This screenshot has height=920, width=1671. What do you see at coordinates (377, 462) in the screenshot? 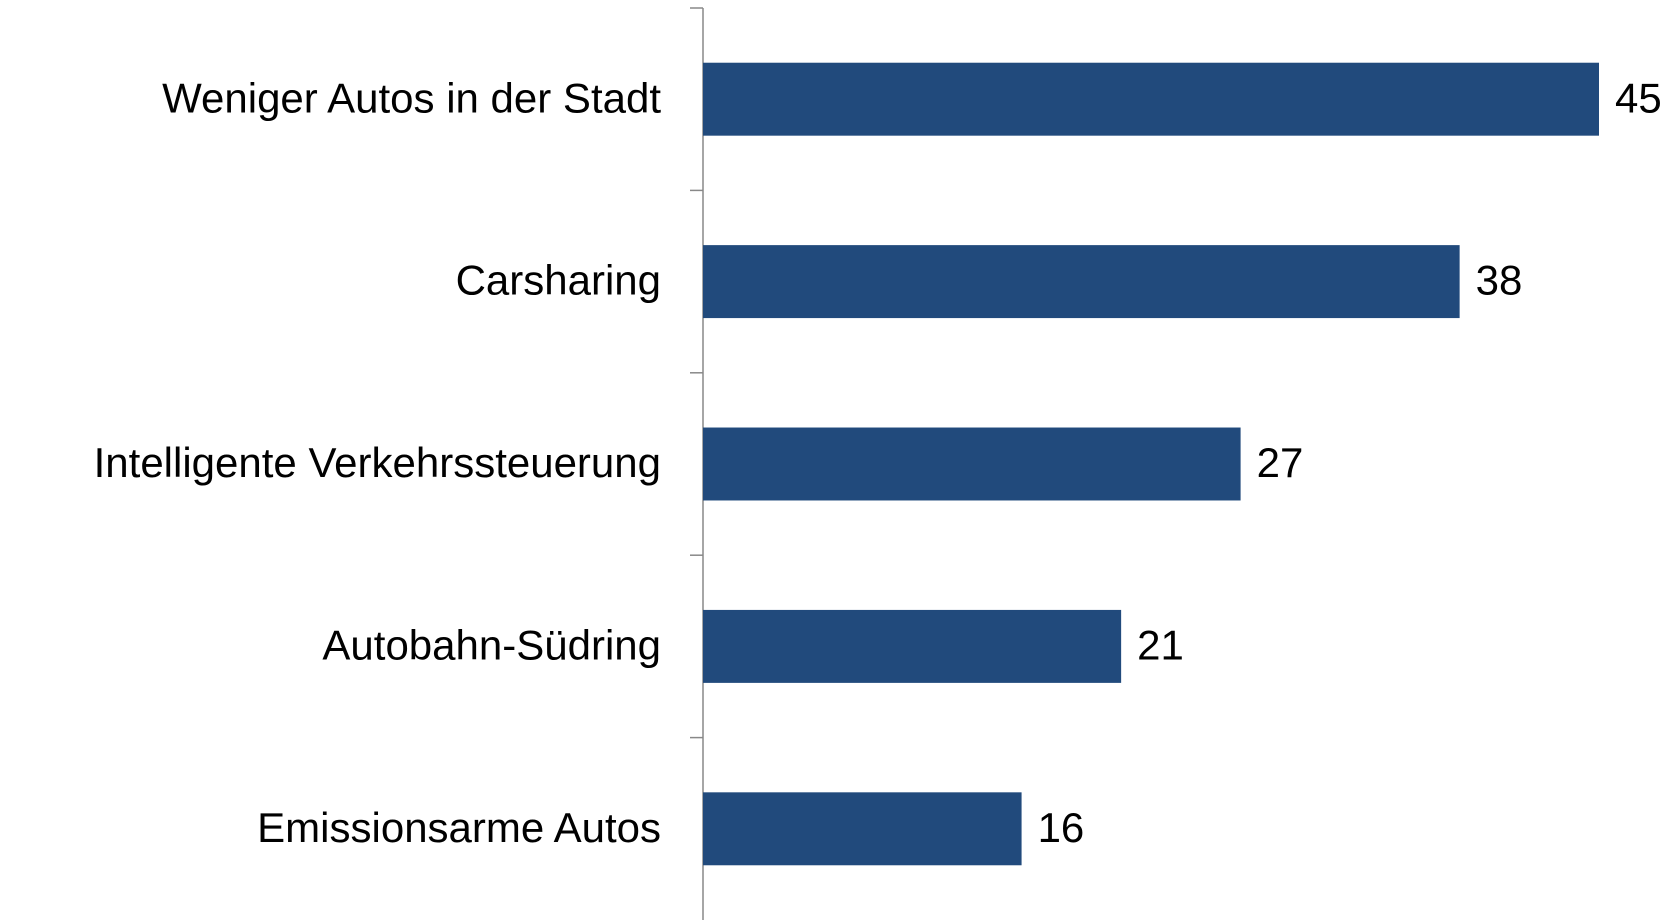
I see `category-label: Intelligente Verkehrssteuerung` at bounding box center [377, 462].